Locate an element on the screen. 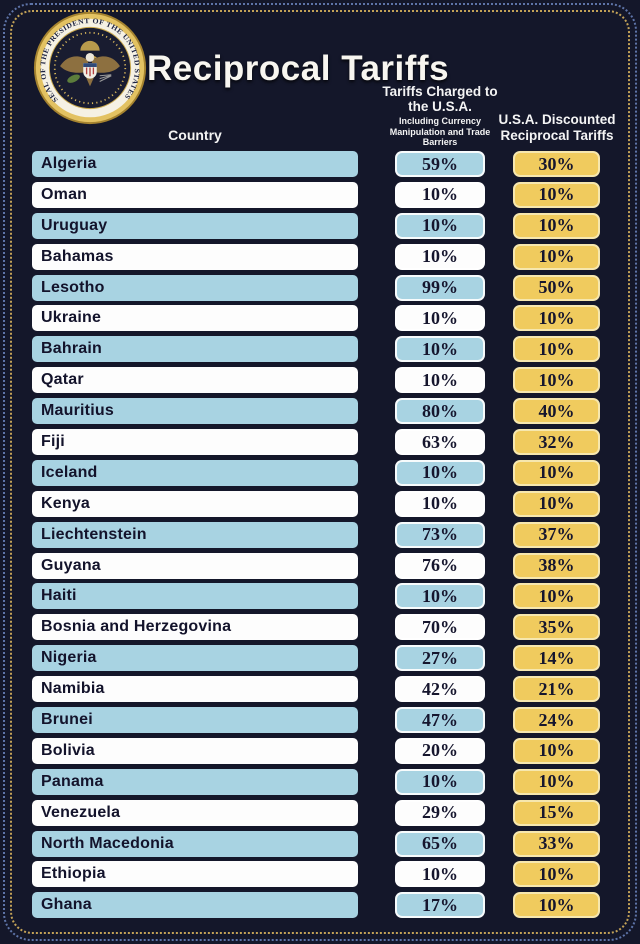  table-row: Ukraine 10% 10% is located at coordinates (316, 318).